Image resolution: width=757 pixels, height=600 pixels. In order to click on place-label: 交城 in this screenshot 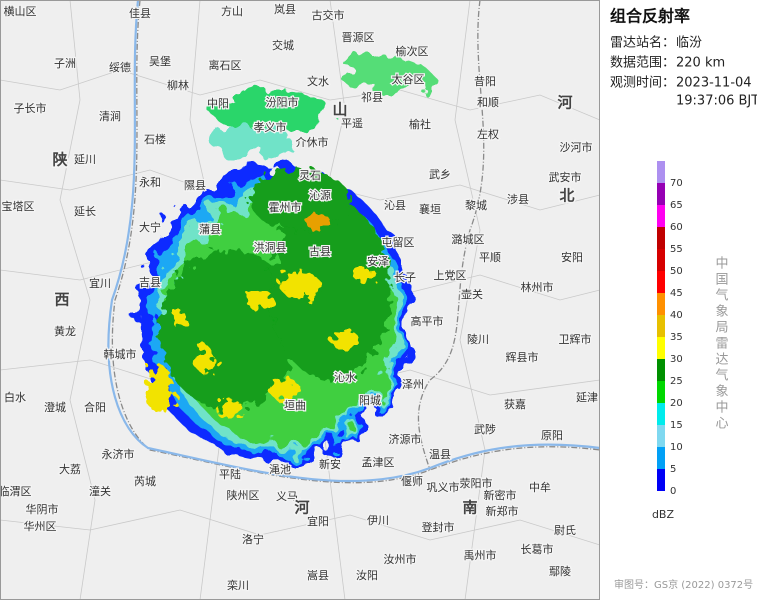, I will do `click(283, 45)`.